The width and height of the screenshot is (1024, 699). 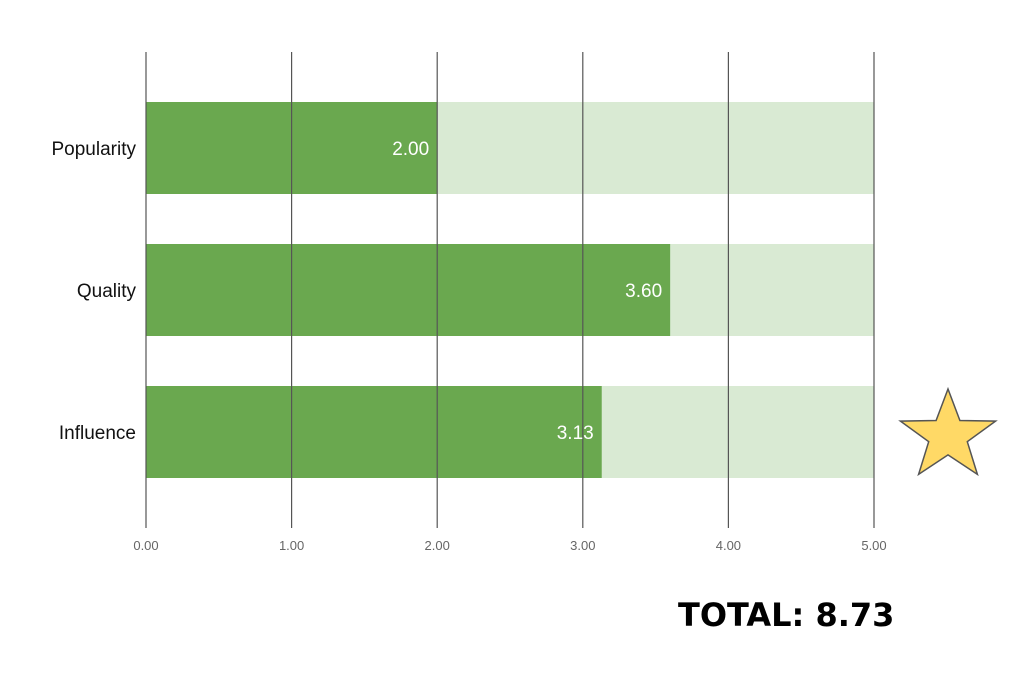 What do you see at coordinates (728, 545) in the screenshot?
I see `x-tick-label: 4.00` at bounding box center [728, 545].